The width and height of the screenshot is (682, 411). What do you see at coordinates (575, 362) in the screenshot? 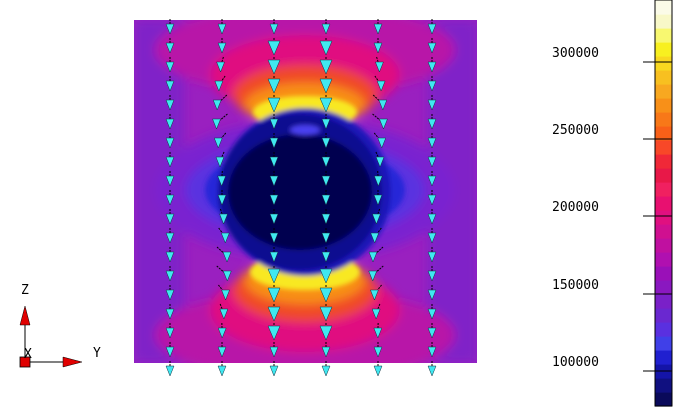
I see `colorbar-tick-label: 100000` at bounding box center [575, 362].